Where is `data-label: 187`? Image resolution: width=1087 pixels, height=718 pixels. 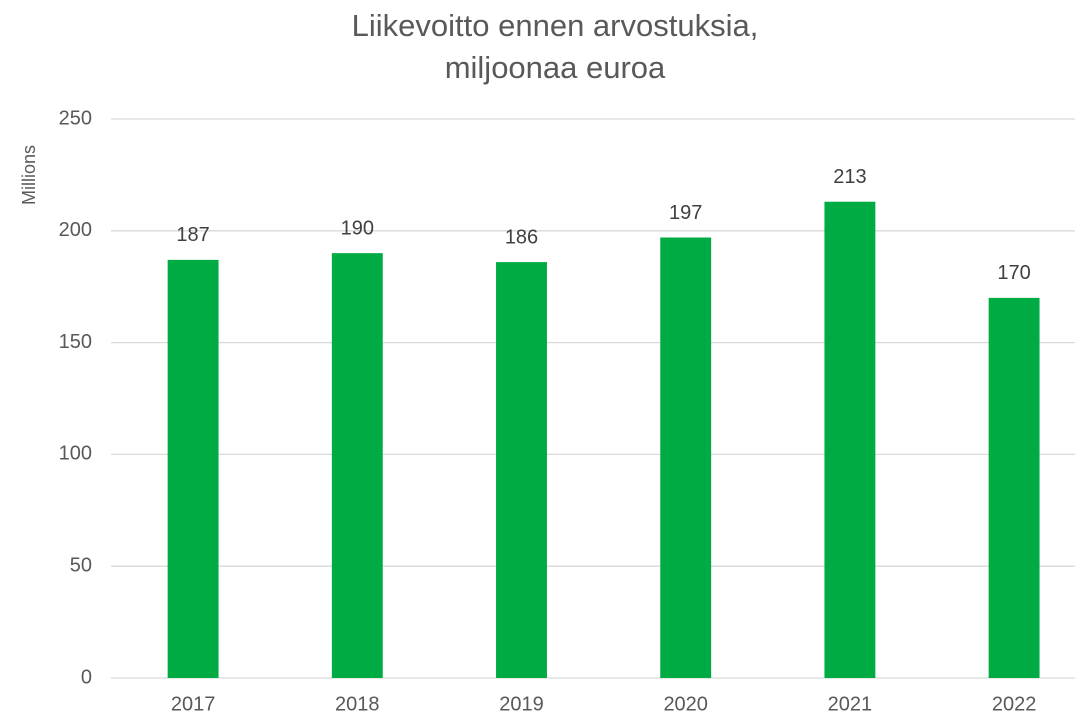
data-label: 187 is located at coordinates (192, 235).